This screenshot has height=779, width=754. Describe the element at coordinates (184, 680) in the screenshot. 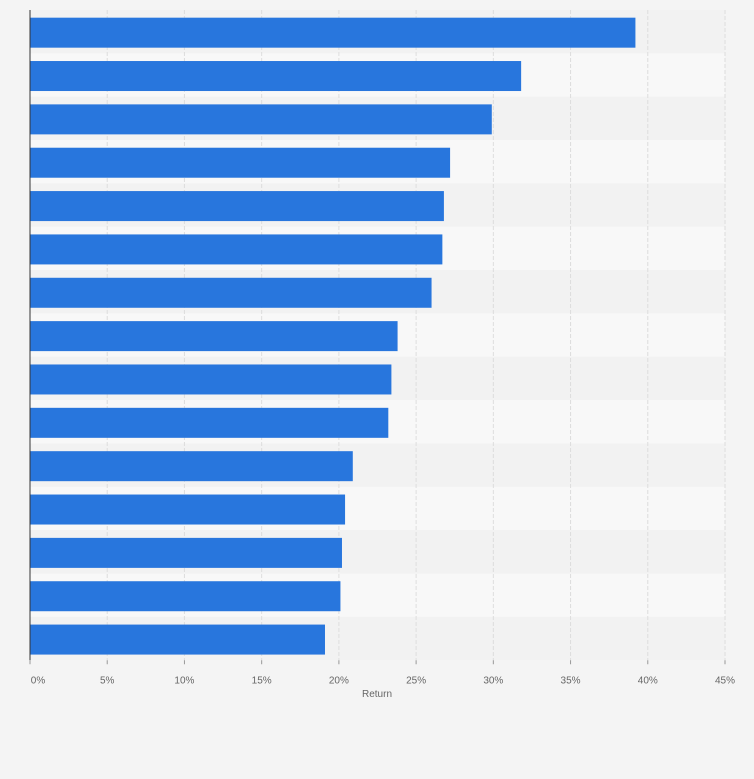

I see `x-tick-label: 10%` at that location.